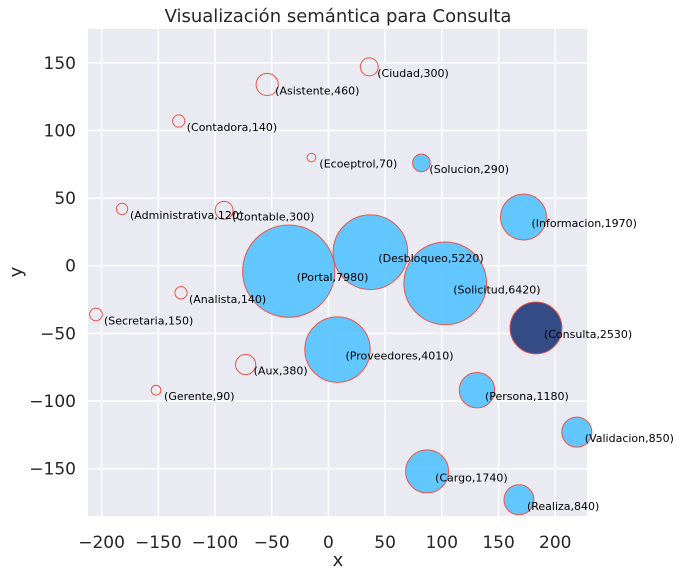  Describe the element at coordinates (281, 370) in the screenshot. I see `point-label: (Aux,380)` at that location.